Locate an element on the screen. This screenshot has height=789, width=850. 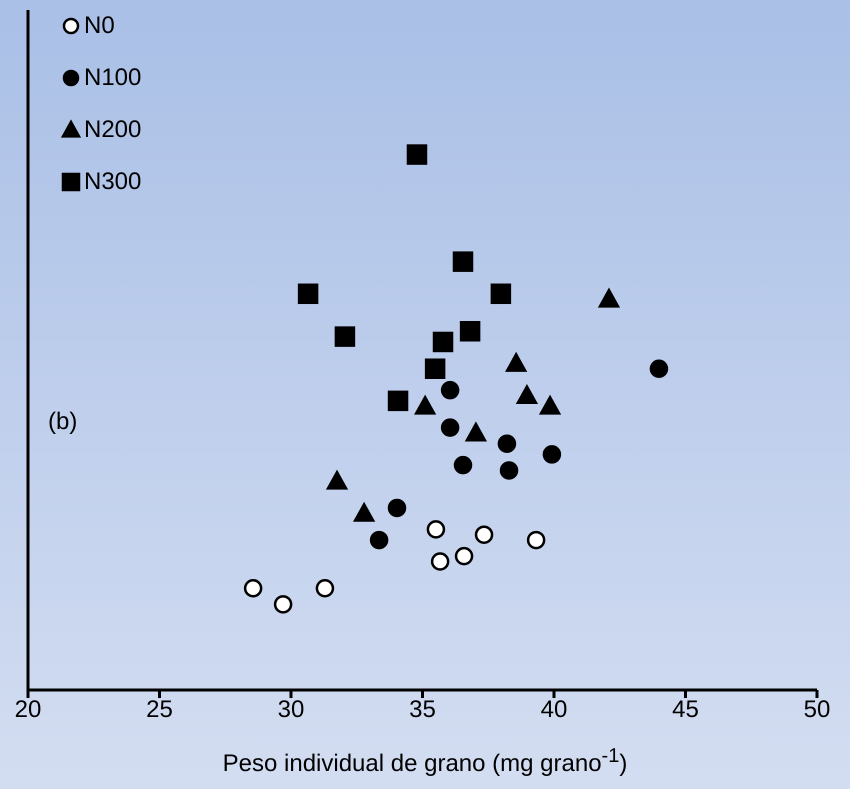
annotation: (b) is located at coordinates (63, 422).